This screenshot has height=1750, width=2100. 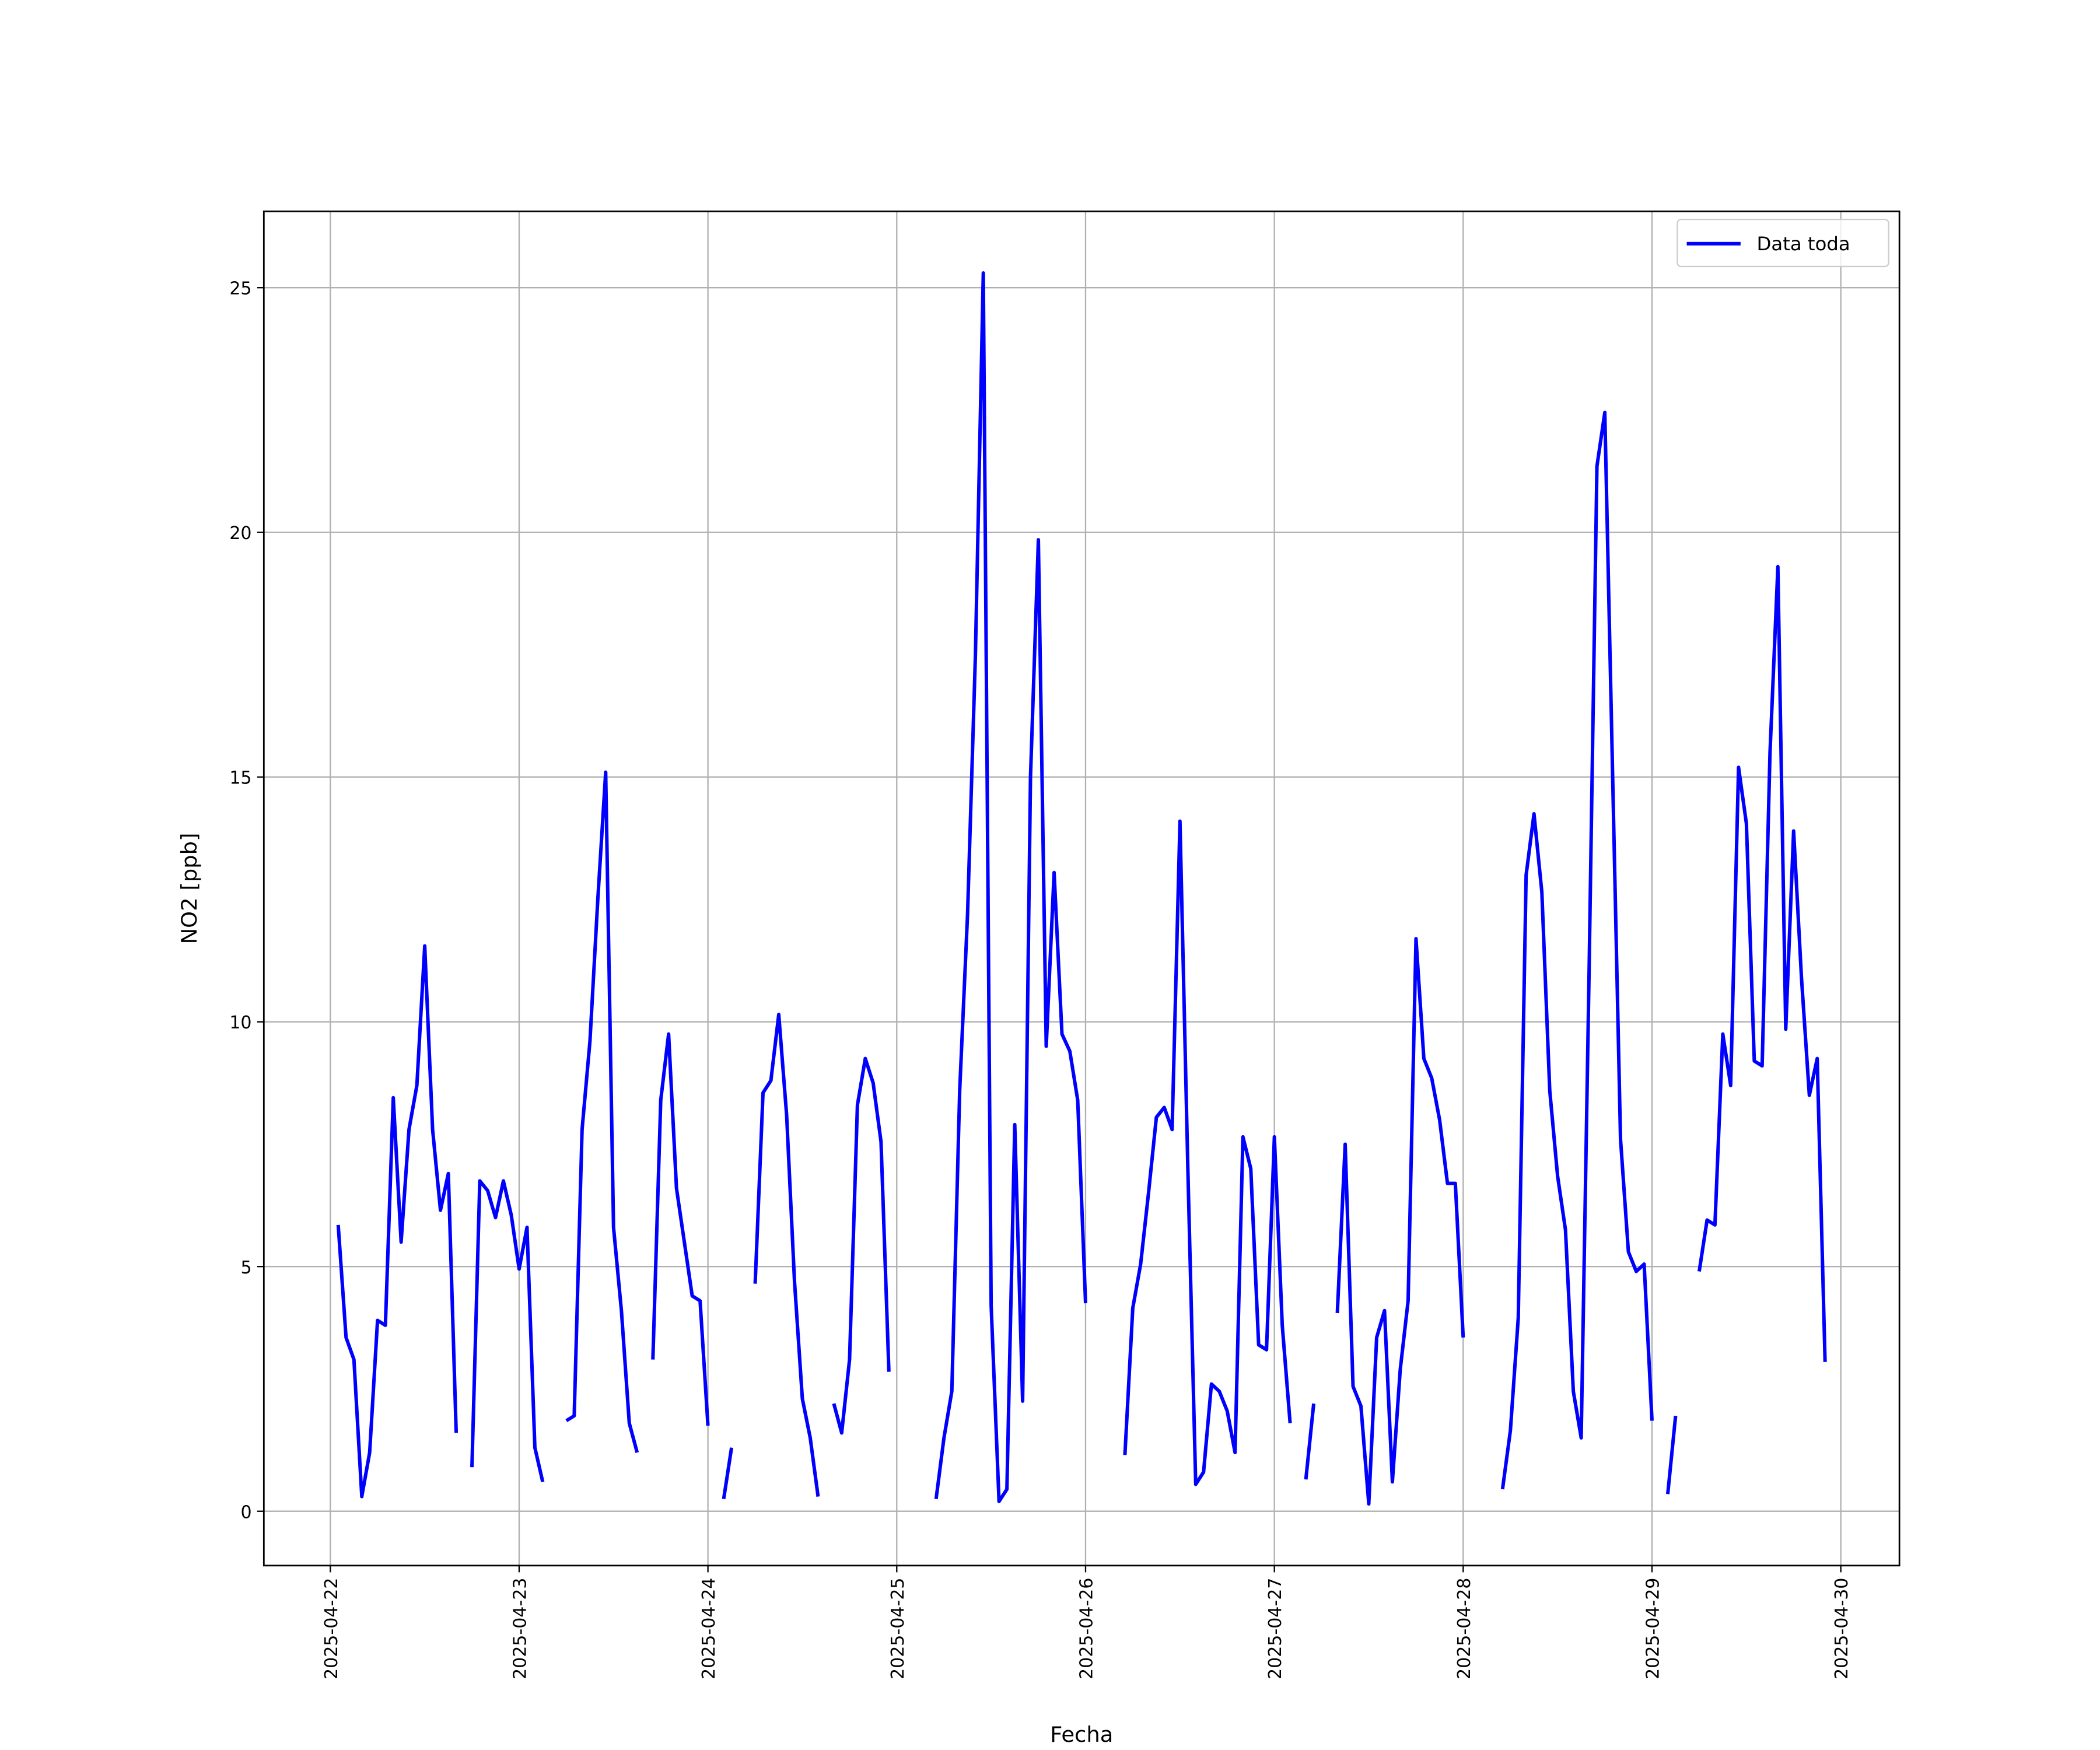 What do you see at coordinates (1275, 1629) in the screenshot?
I see `x-tick-label: 2025-04-27` at bounding box center [1275, 1629].